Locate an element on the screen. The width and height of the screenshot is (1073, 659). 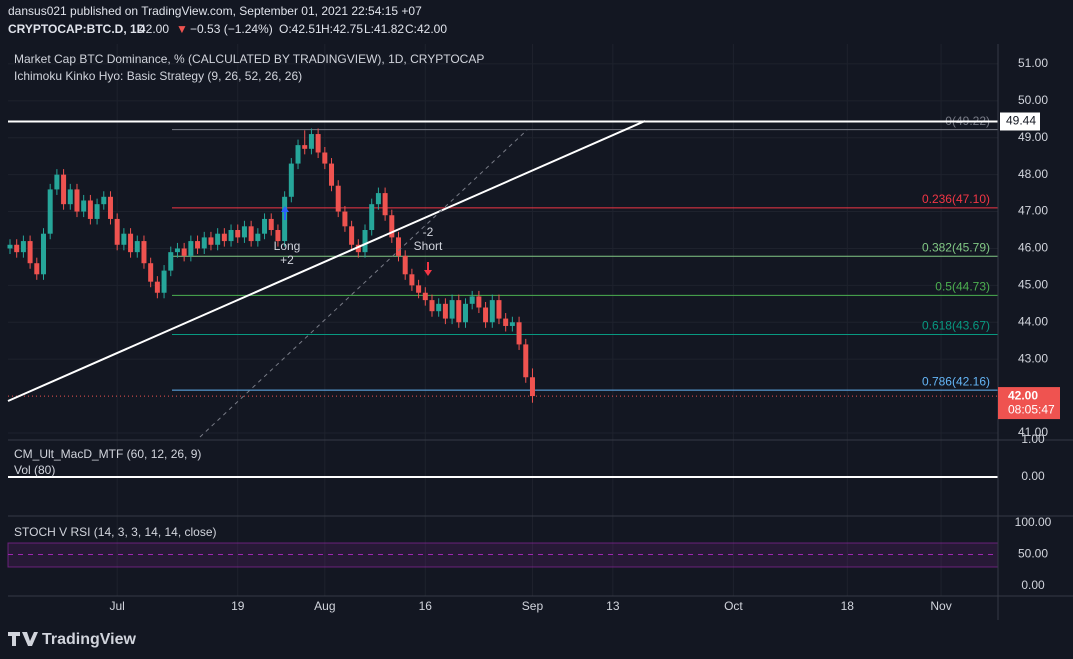
y-tick-label: 45.00 is located at coordinates (1033, 285).